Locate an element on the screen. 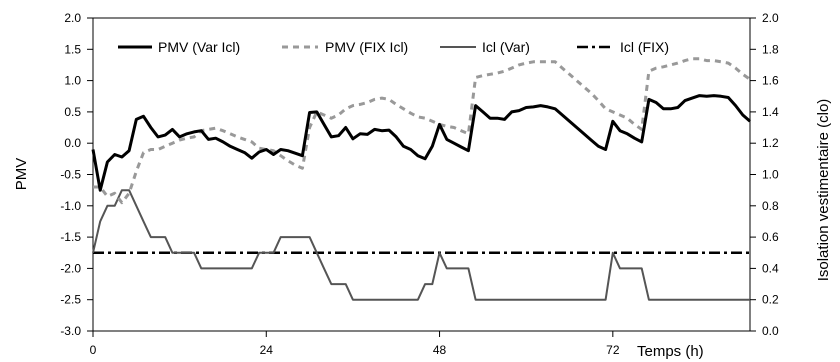 The width and height of the screenshot is (840, 362). y-tick-label: 0.0 is located at coordinates (72, 143).